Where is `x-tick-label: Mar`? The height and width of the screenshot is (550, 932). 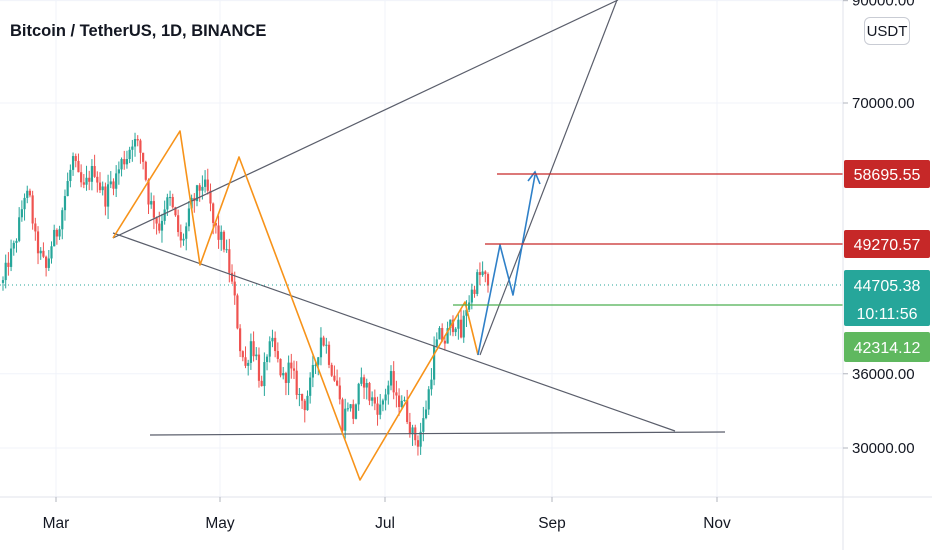
x-tick-label: Mar is located at coordinates (56, 523).